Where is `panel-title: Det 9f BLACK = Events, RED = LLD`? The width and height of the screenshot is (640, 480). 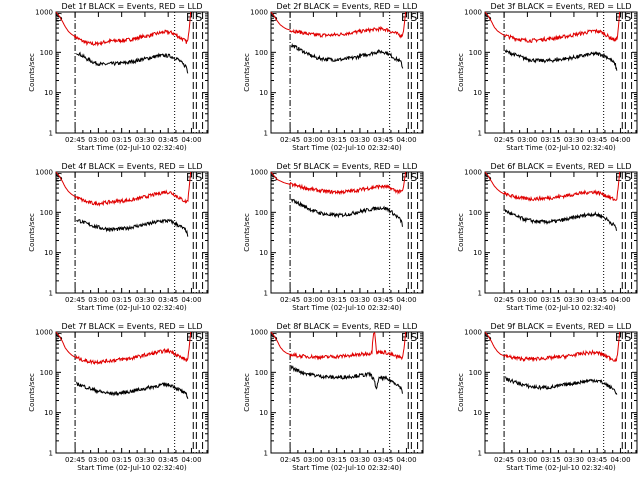 panel-title: Det 9f BLACK = Events, RED = LLD is located at coordinates (560, 326).